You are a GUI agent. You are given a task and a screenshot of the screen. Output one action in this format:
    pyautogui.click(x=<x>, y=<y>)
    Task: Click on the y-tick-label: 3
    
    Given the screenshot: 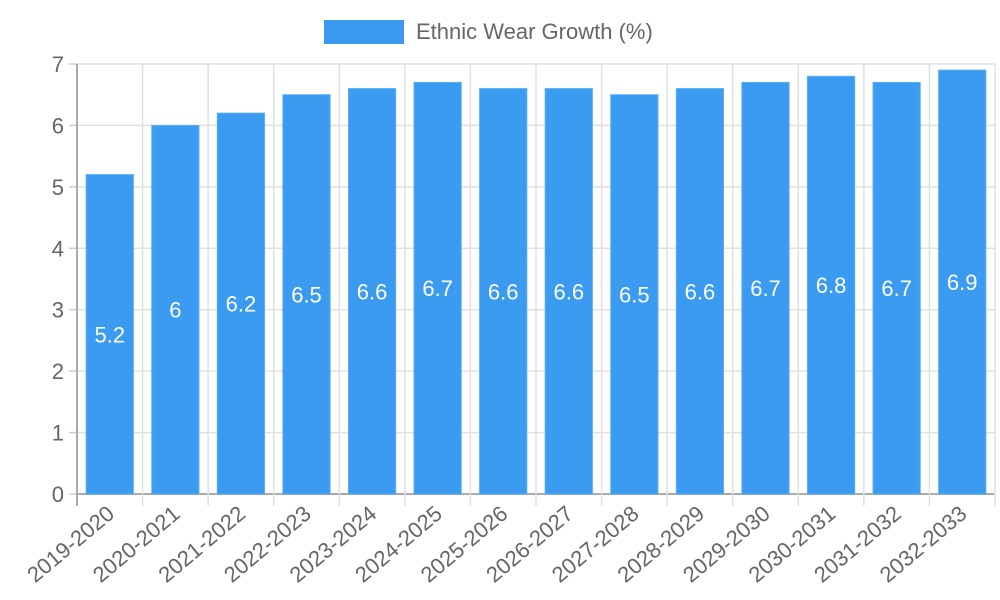 What is the action you would take?
    pyautogui.click(x=58, y=310)
    